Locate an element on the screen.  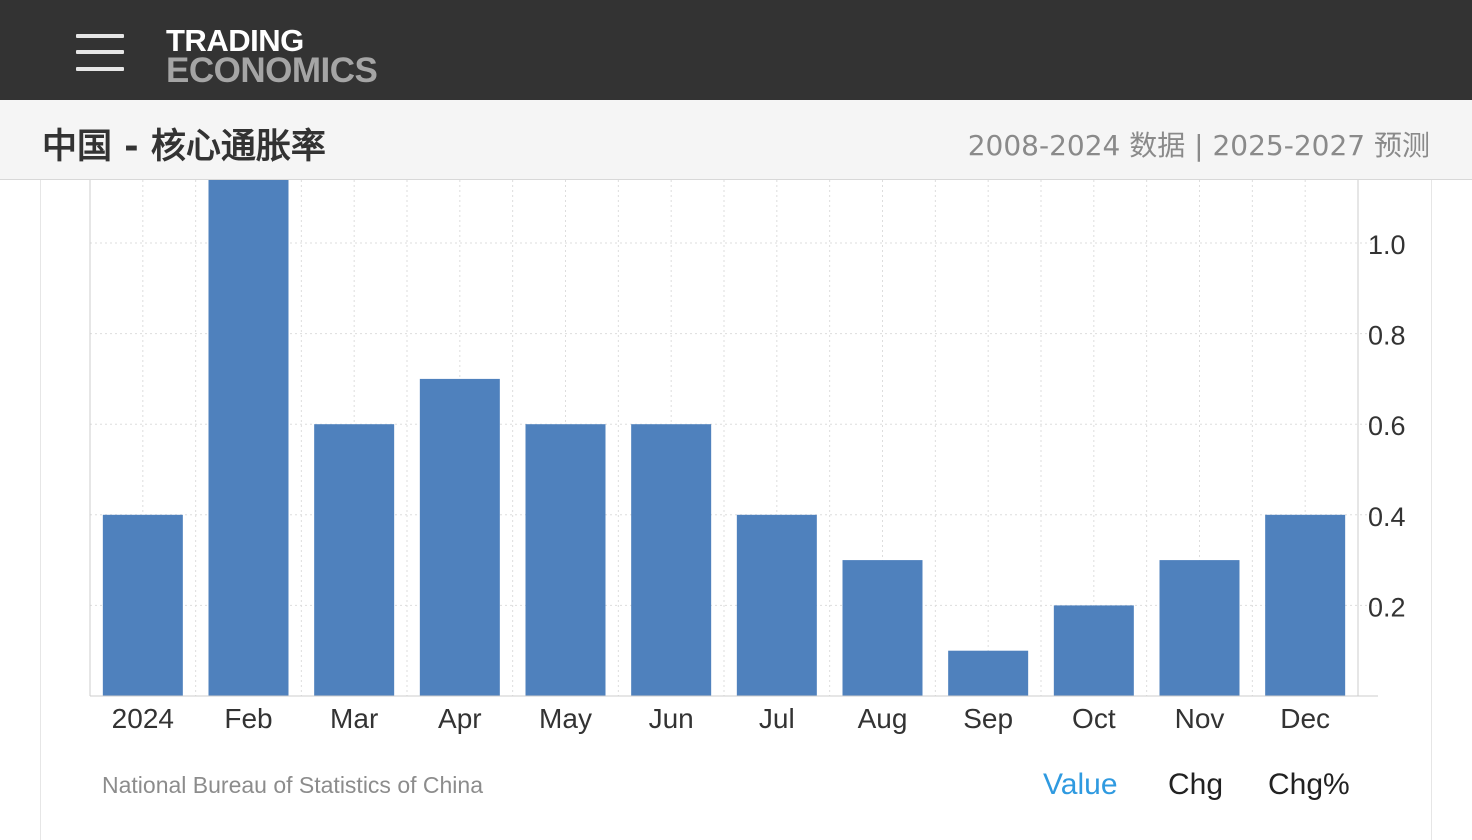
x-tick-label: Oct is located at coordinates (1094, 718).